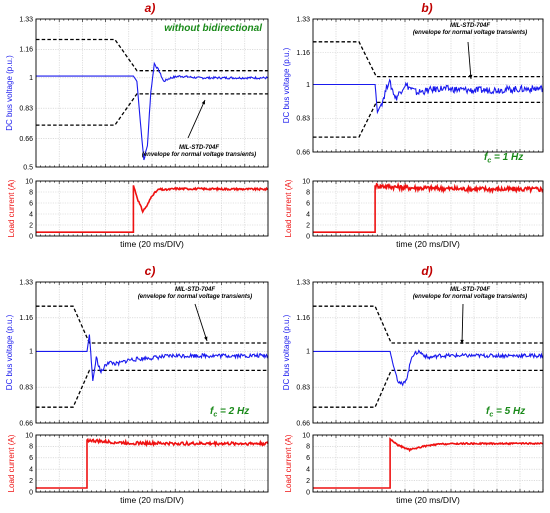  What do you see at coordinates (213, 28) in the screenshot?
I see `panel-a-annotation: without bidirectional` at bounding box center [213, 28].